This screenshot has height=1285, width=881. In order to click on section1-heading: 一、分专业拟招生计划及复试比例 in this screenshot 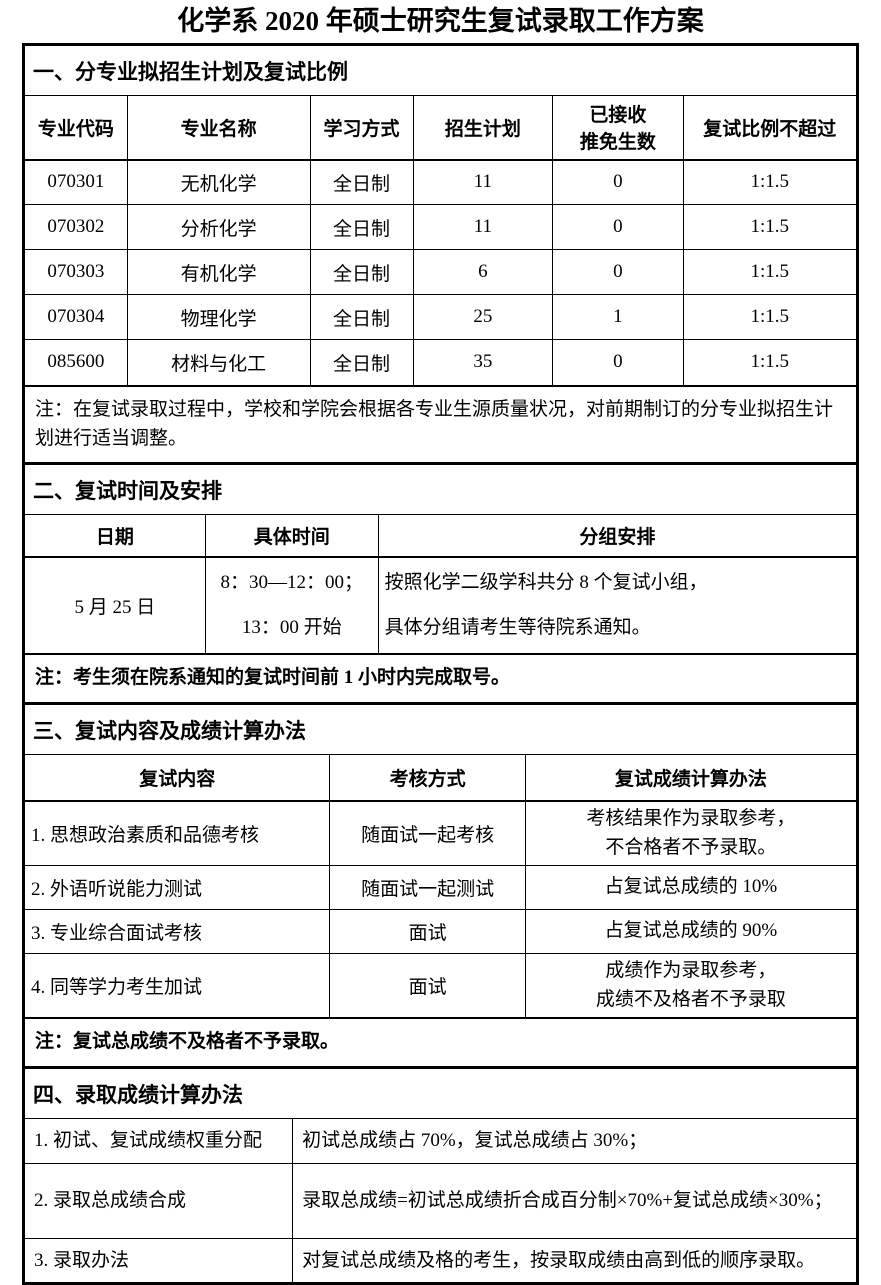, I will do `click(190, 72)`.